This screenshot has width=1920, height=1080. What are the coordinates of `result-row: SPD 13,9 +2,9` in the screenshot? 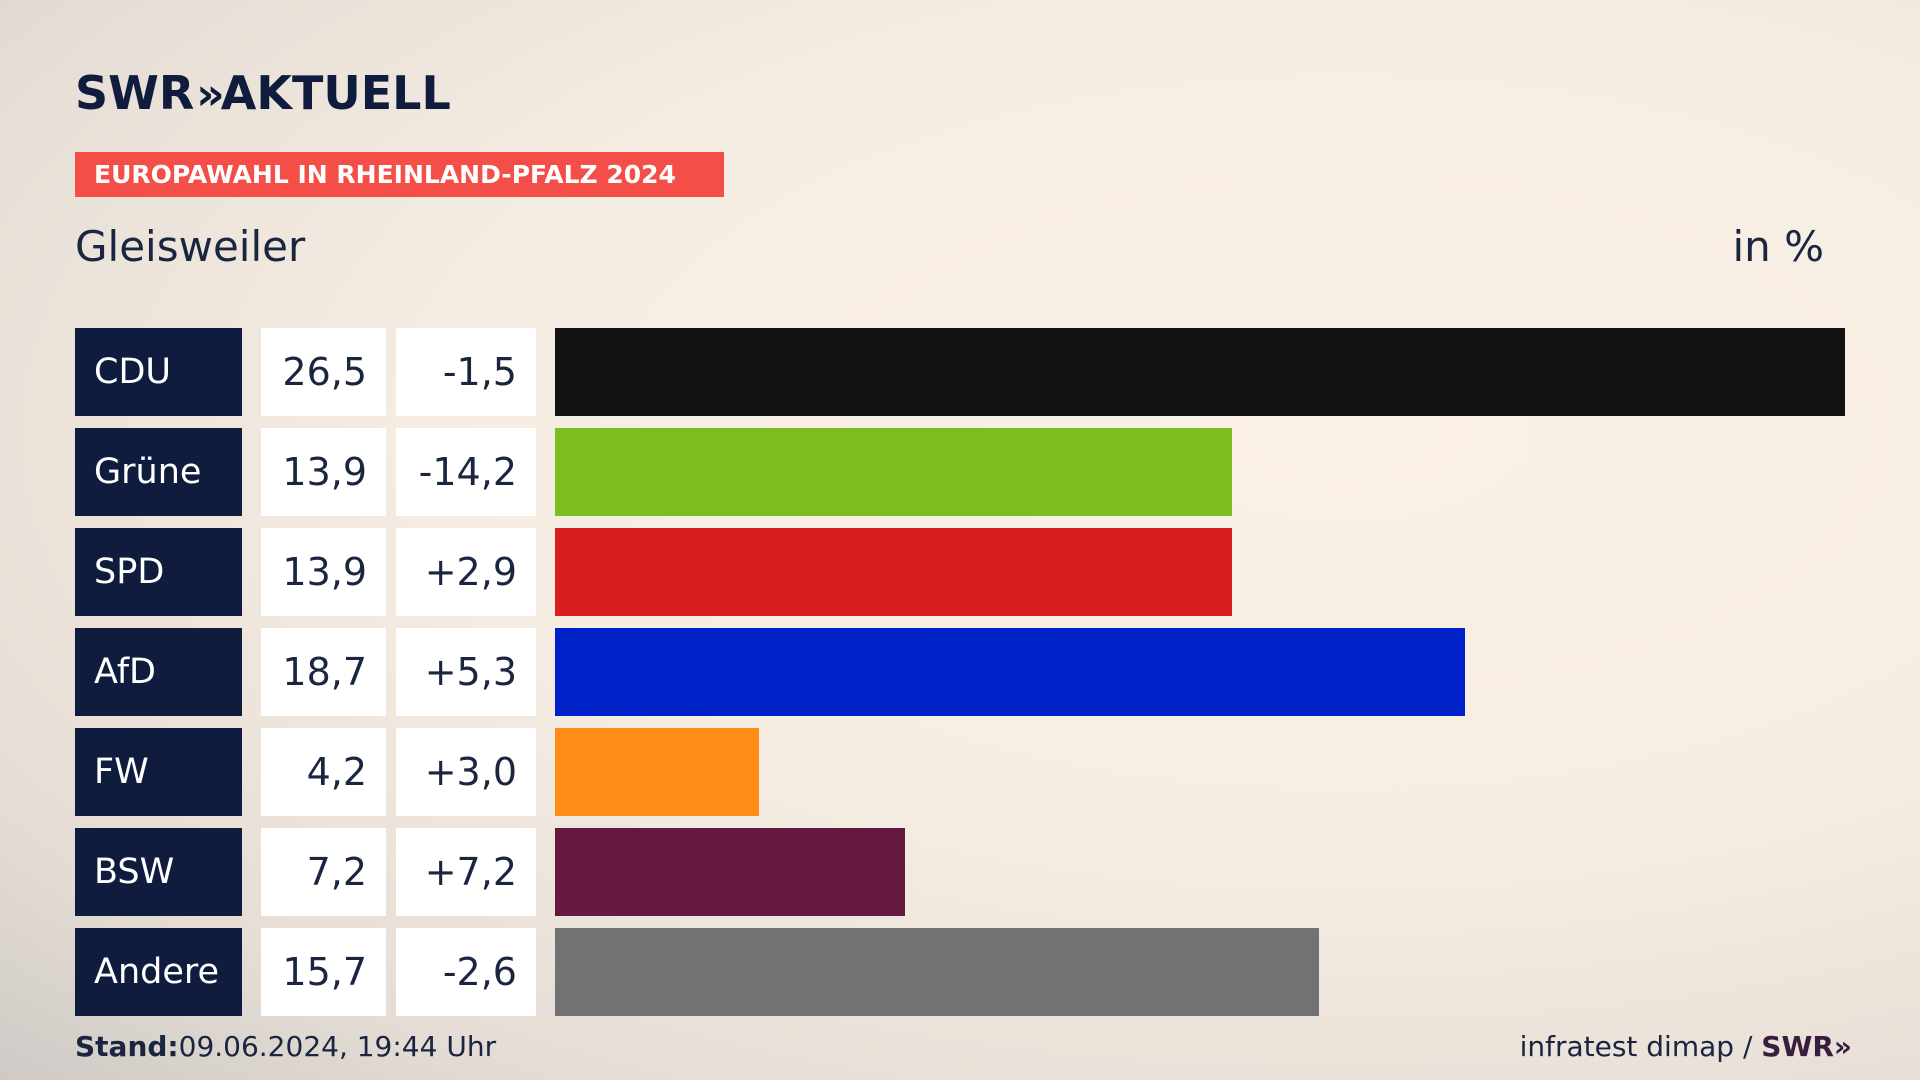 It's located at (960, 572).